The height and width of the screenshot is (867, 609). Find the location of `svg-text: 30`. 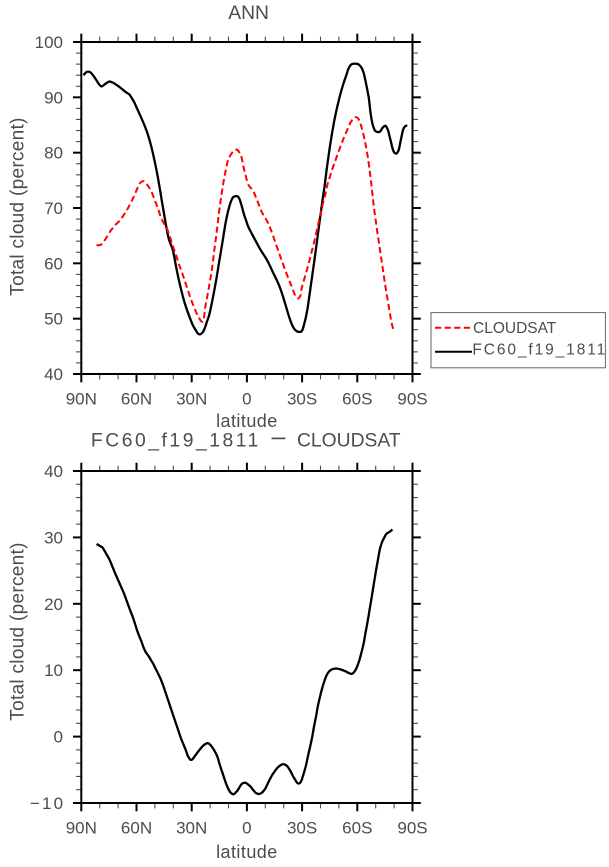

svg-text: 30 is located at coordinates (53, 537).